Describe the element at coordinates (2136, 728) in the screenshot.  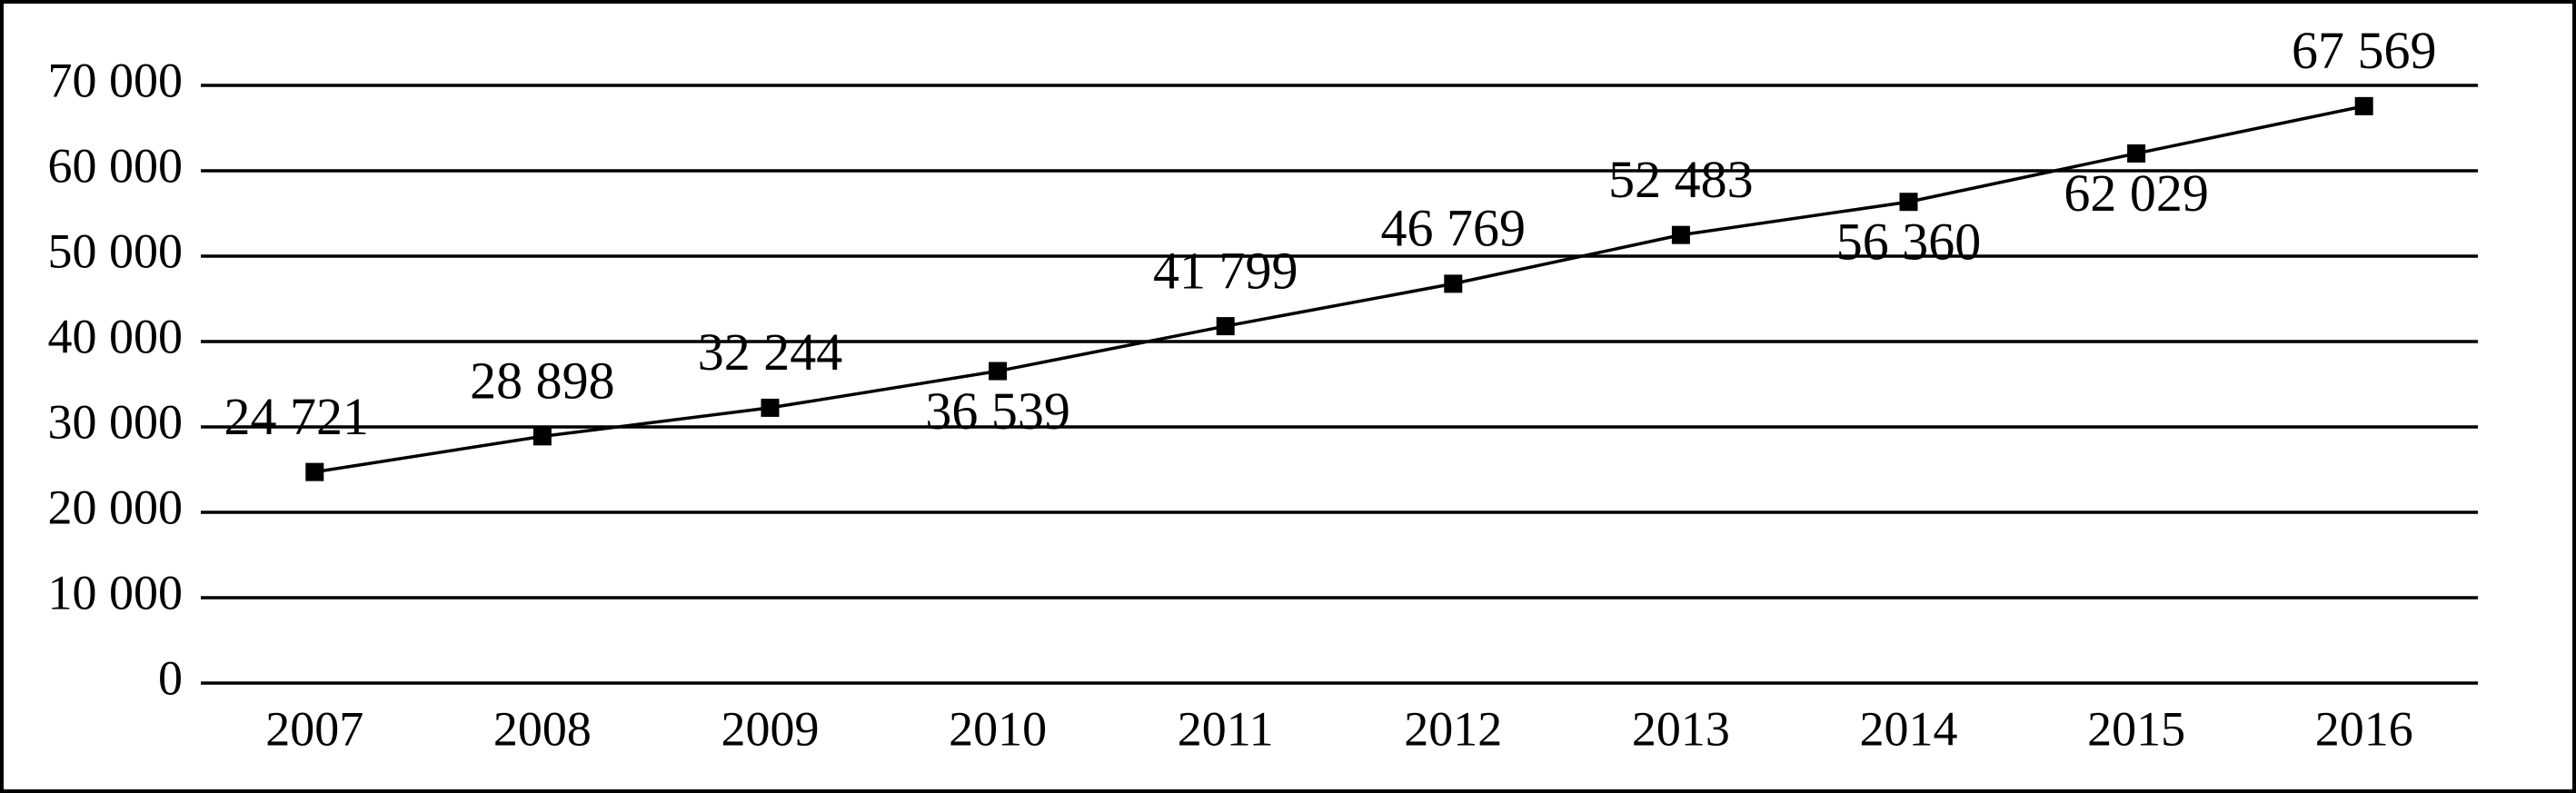
I see `x-tick-label: 2015` at that location.